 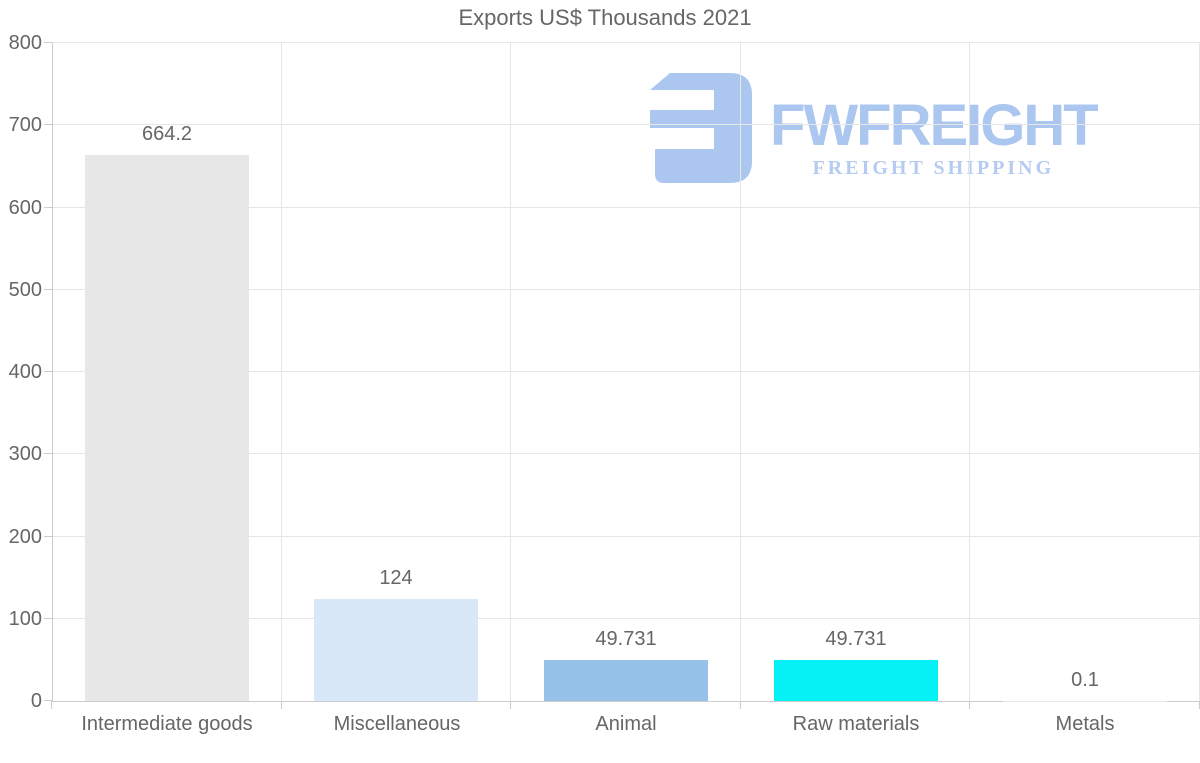 I want to click on bar-intermediate-goods, so click(x=167, y=427).